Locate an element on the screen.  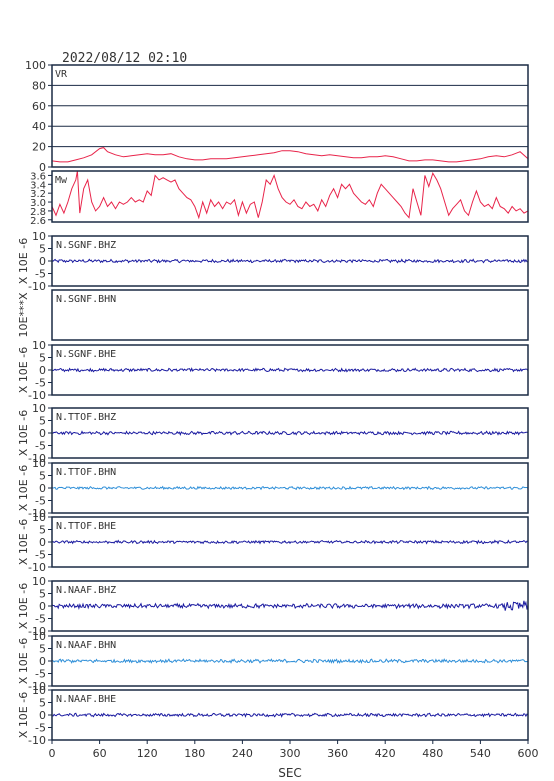
x-tick-label: 300 is located at coordinates (290, 753).